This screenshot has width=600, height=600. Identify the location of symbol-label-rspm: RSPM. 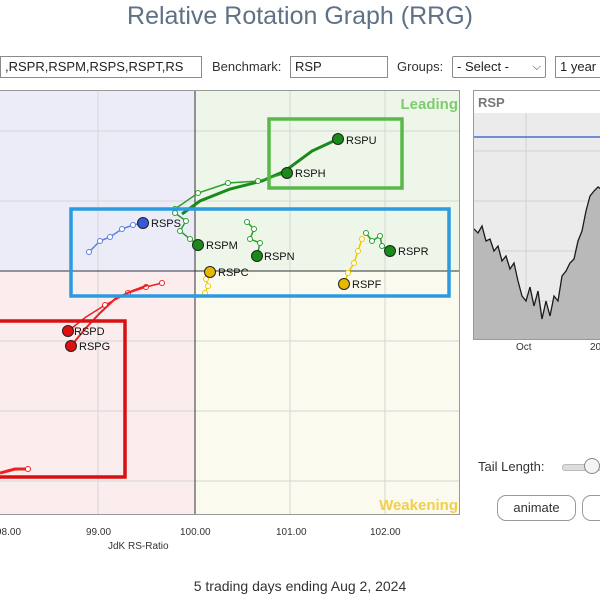
(222, 246).